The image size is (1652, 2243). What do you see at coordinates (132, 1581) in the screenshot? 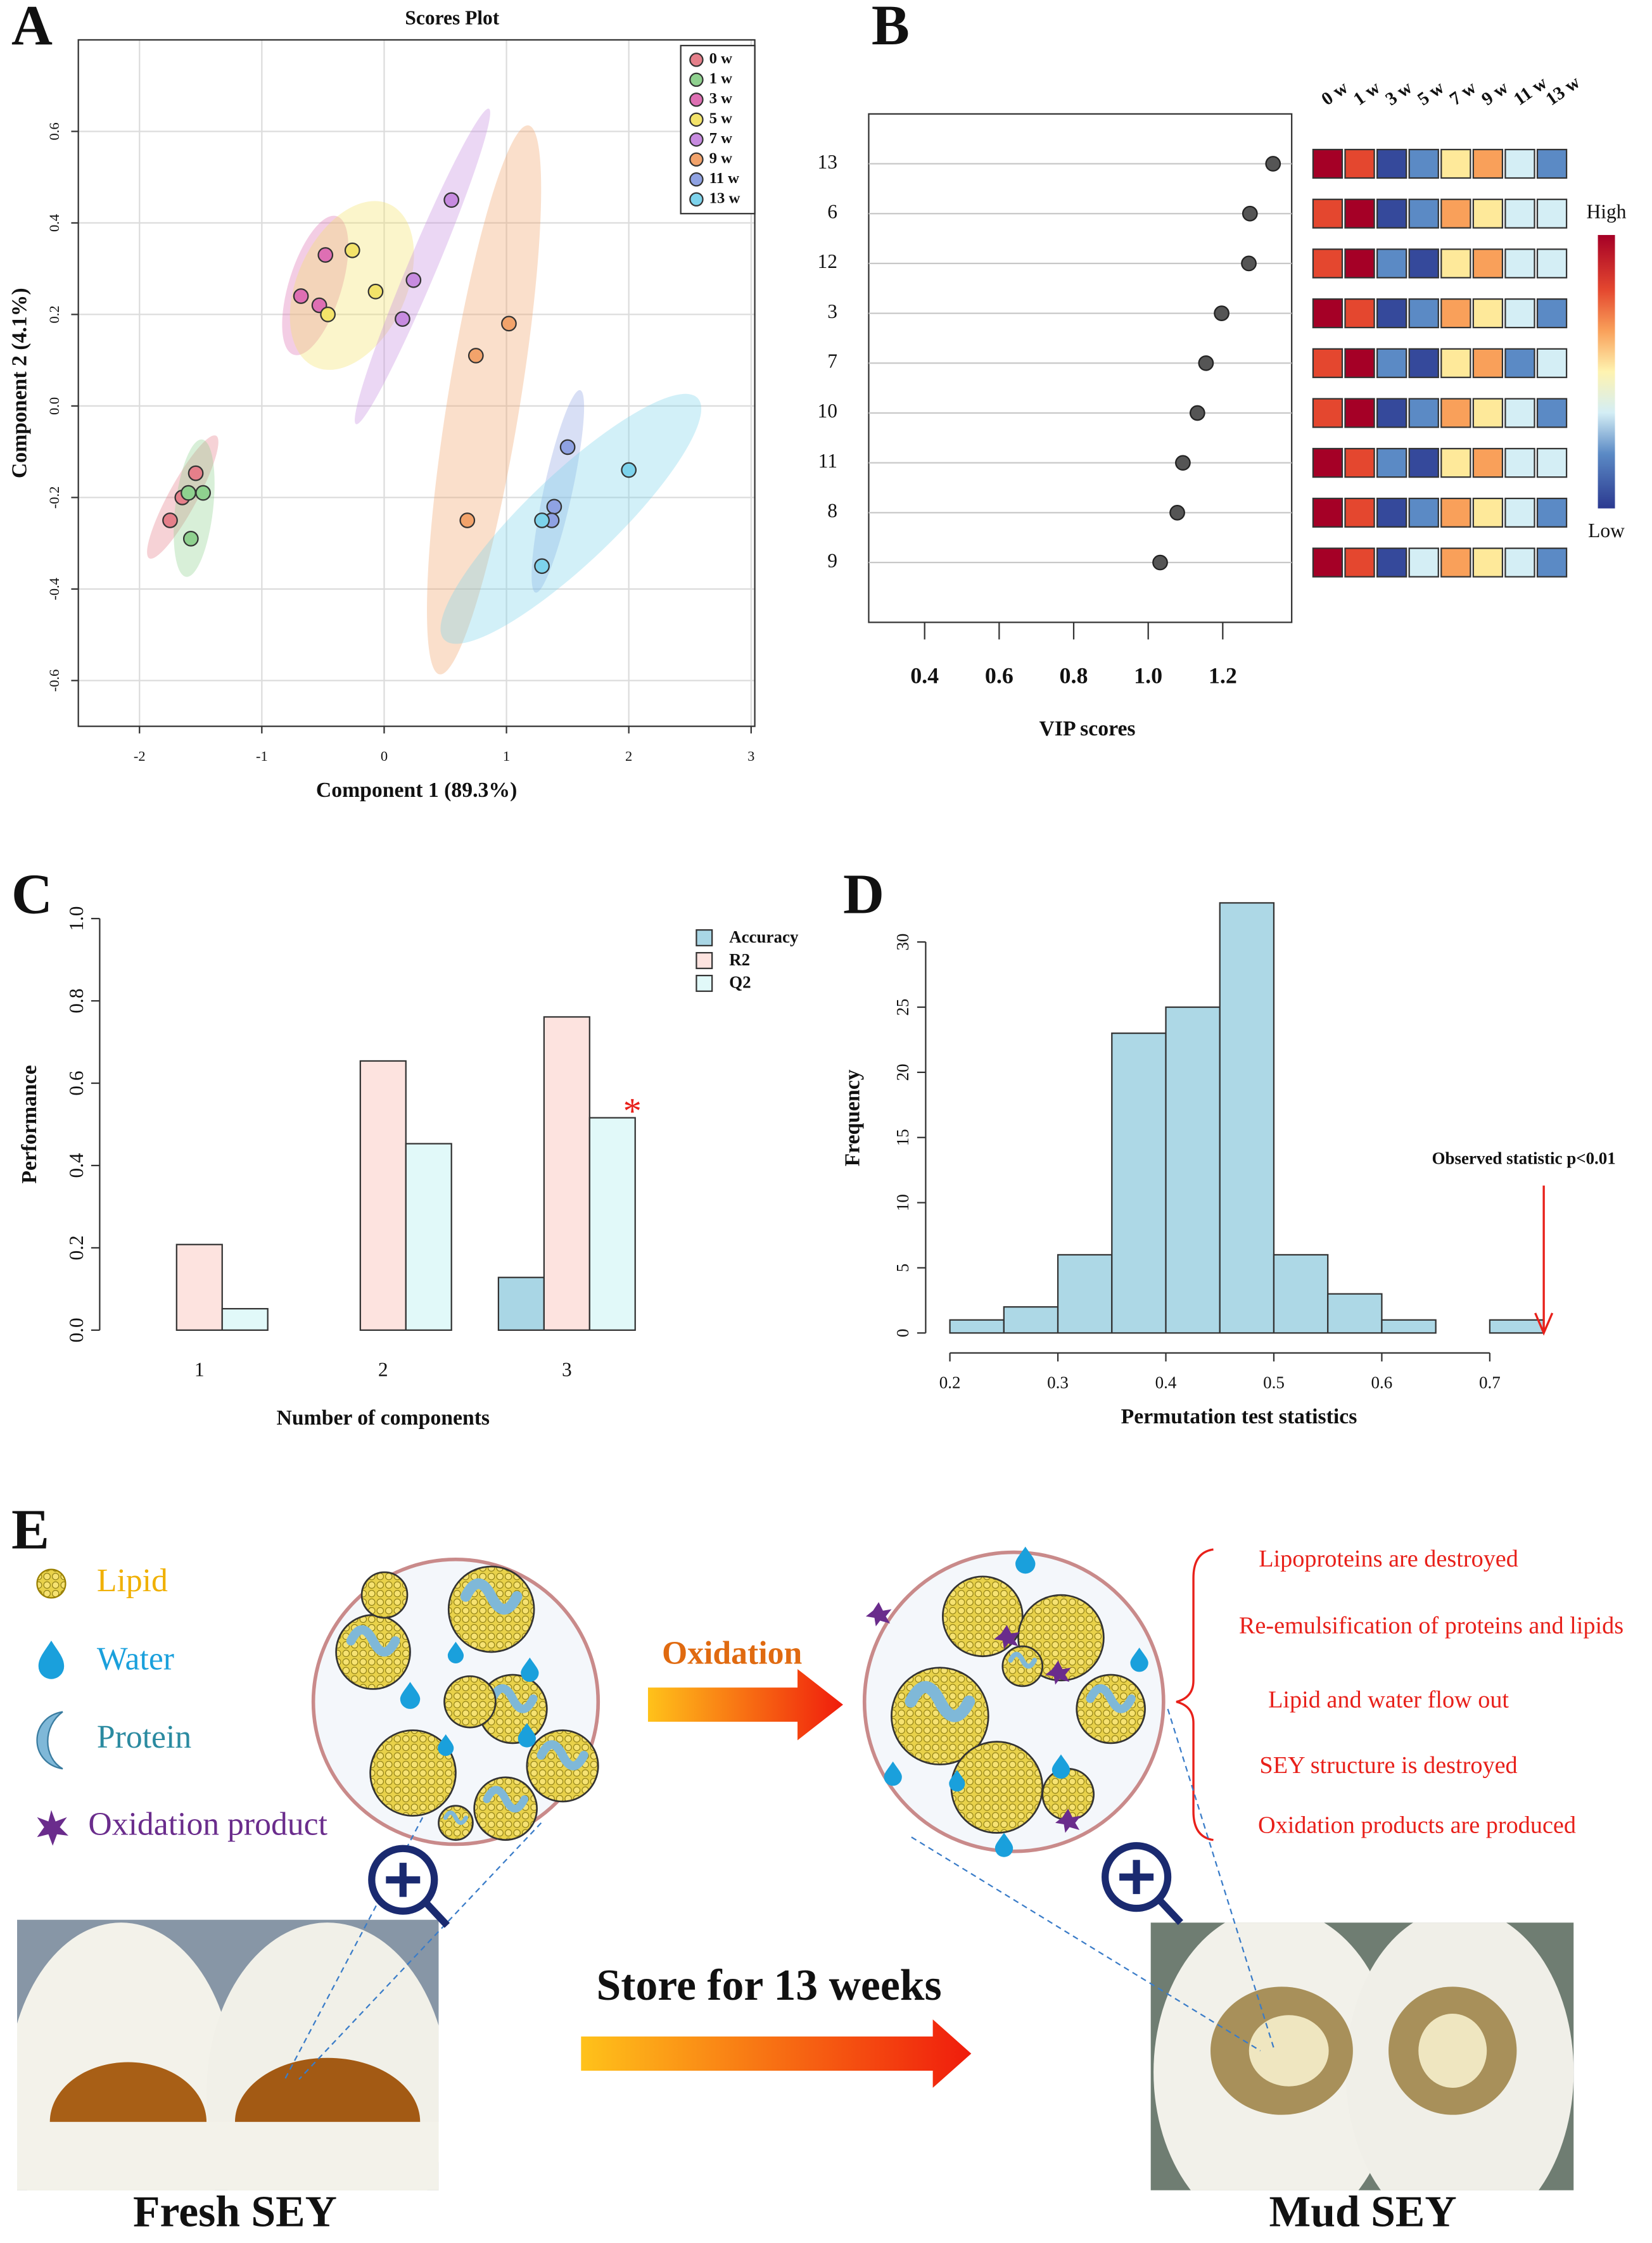
I see `legend-label: Lipid` at bounding box center [132, 1581].